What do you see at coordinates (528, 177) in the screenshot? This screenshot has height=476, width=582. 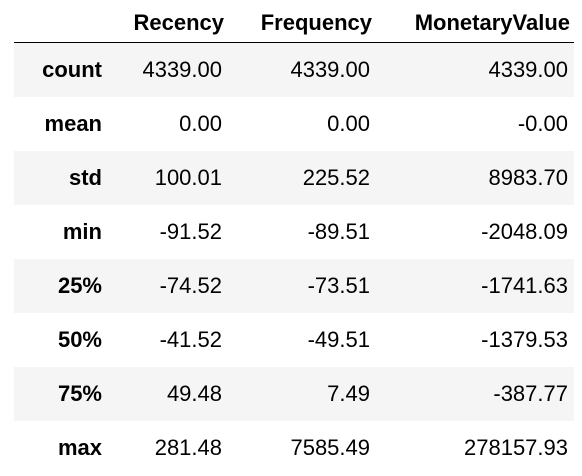 I see `cell-monetaryvalue: 8983.70` at bounding box center [528, 177].